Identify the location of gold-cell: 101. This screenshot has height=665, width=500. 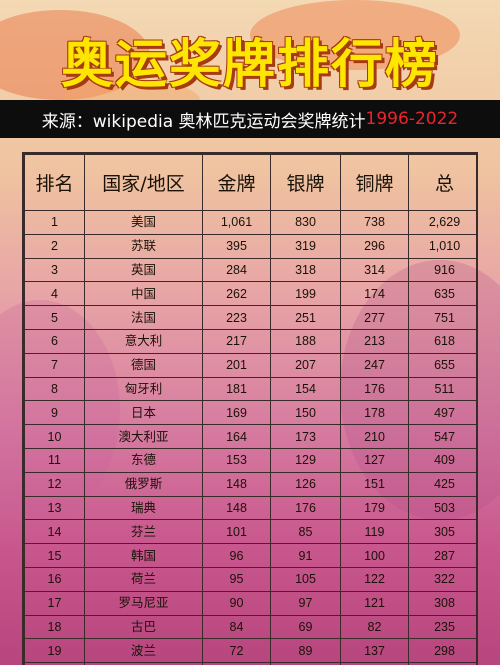
(236, 532).